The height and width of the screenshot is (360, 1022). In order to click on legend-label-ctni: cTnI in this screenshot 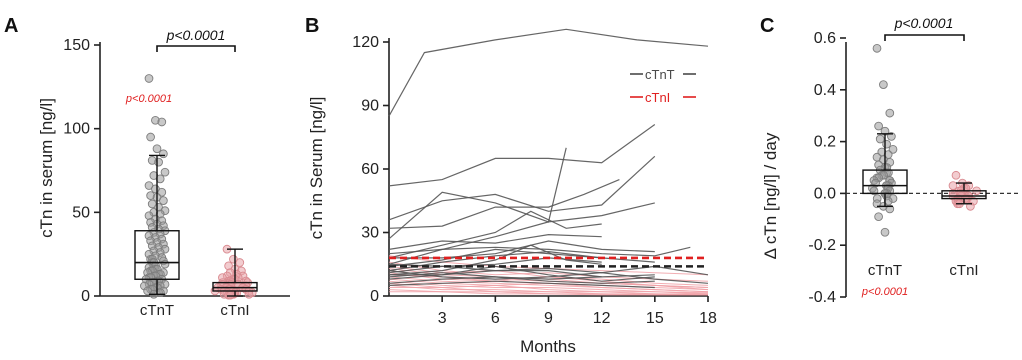, I will do `click(657, 97)`.